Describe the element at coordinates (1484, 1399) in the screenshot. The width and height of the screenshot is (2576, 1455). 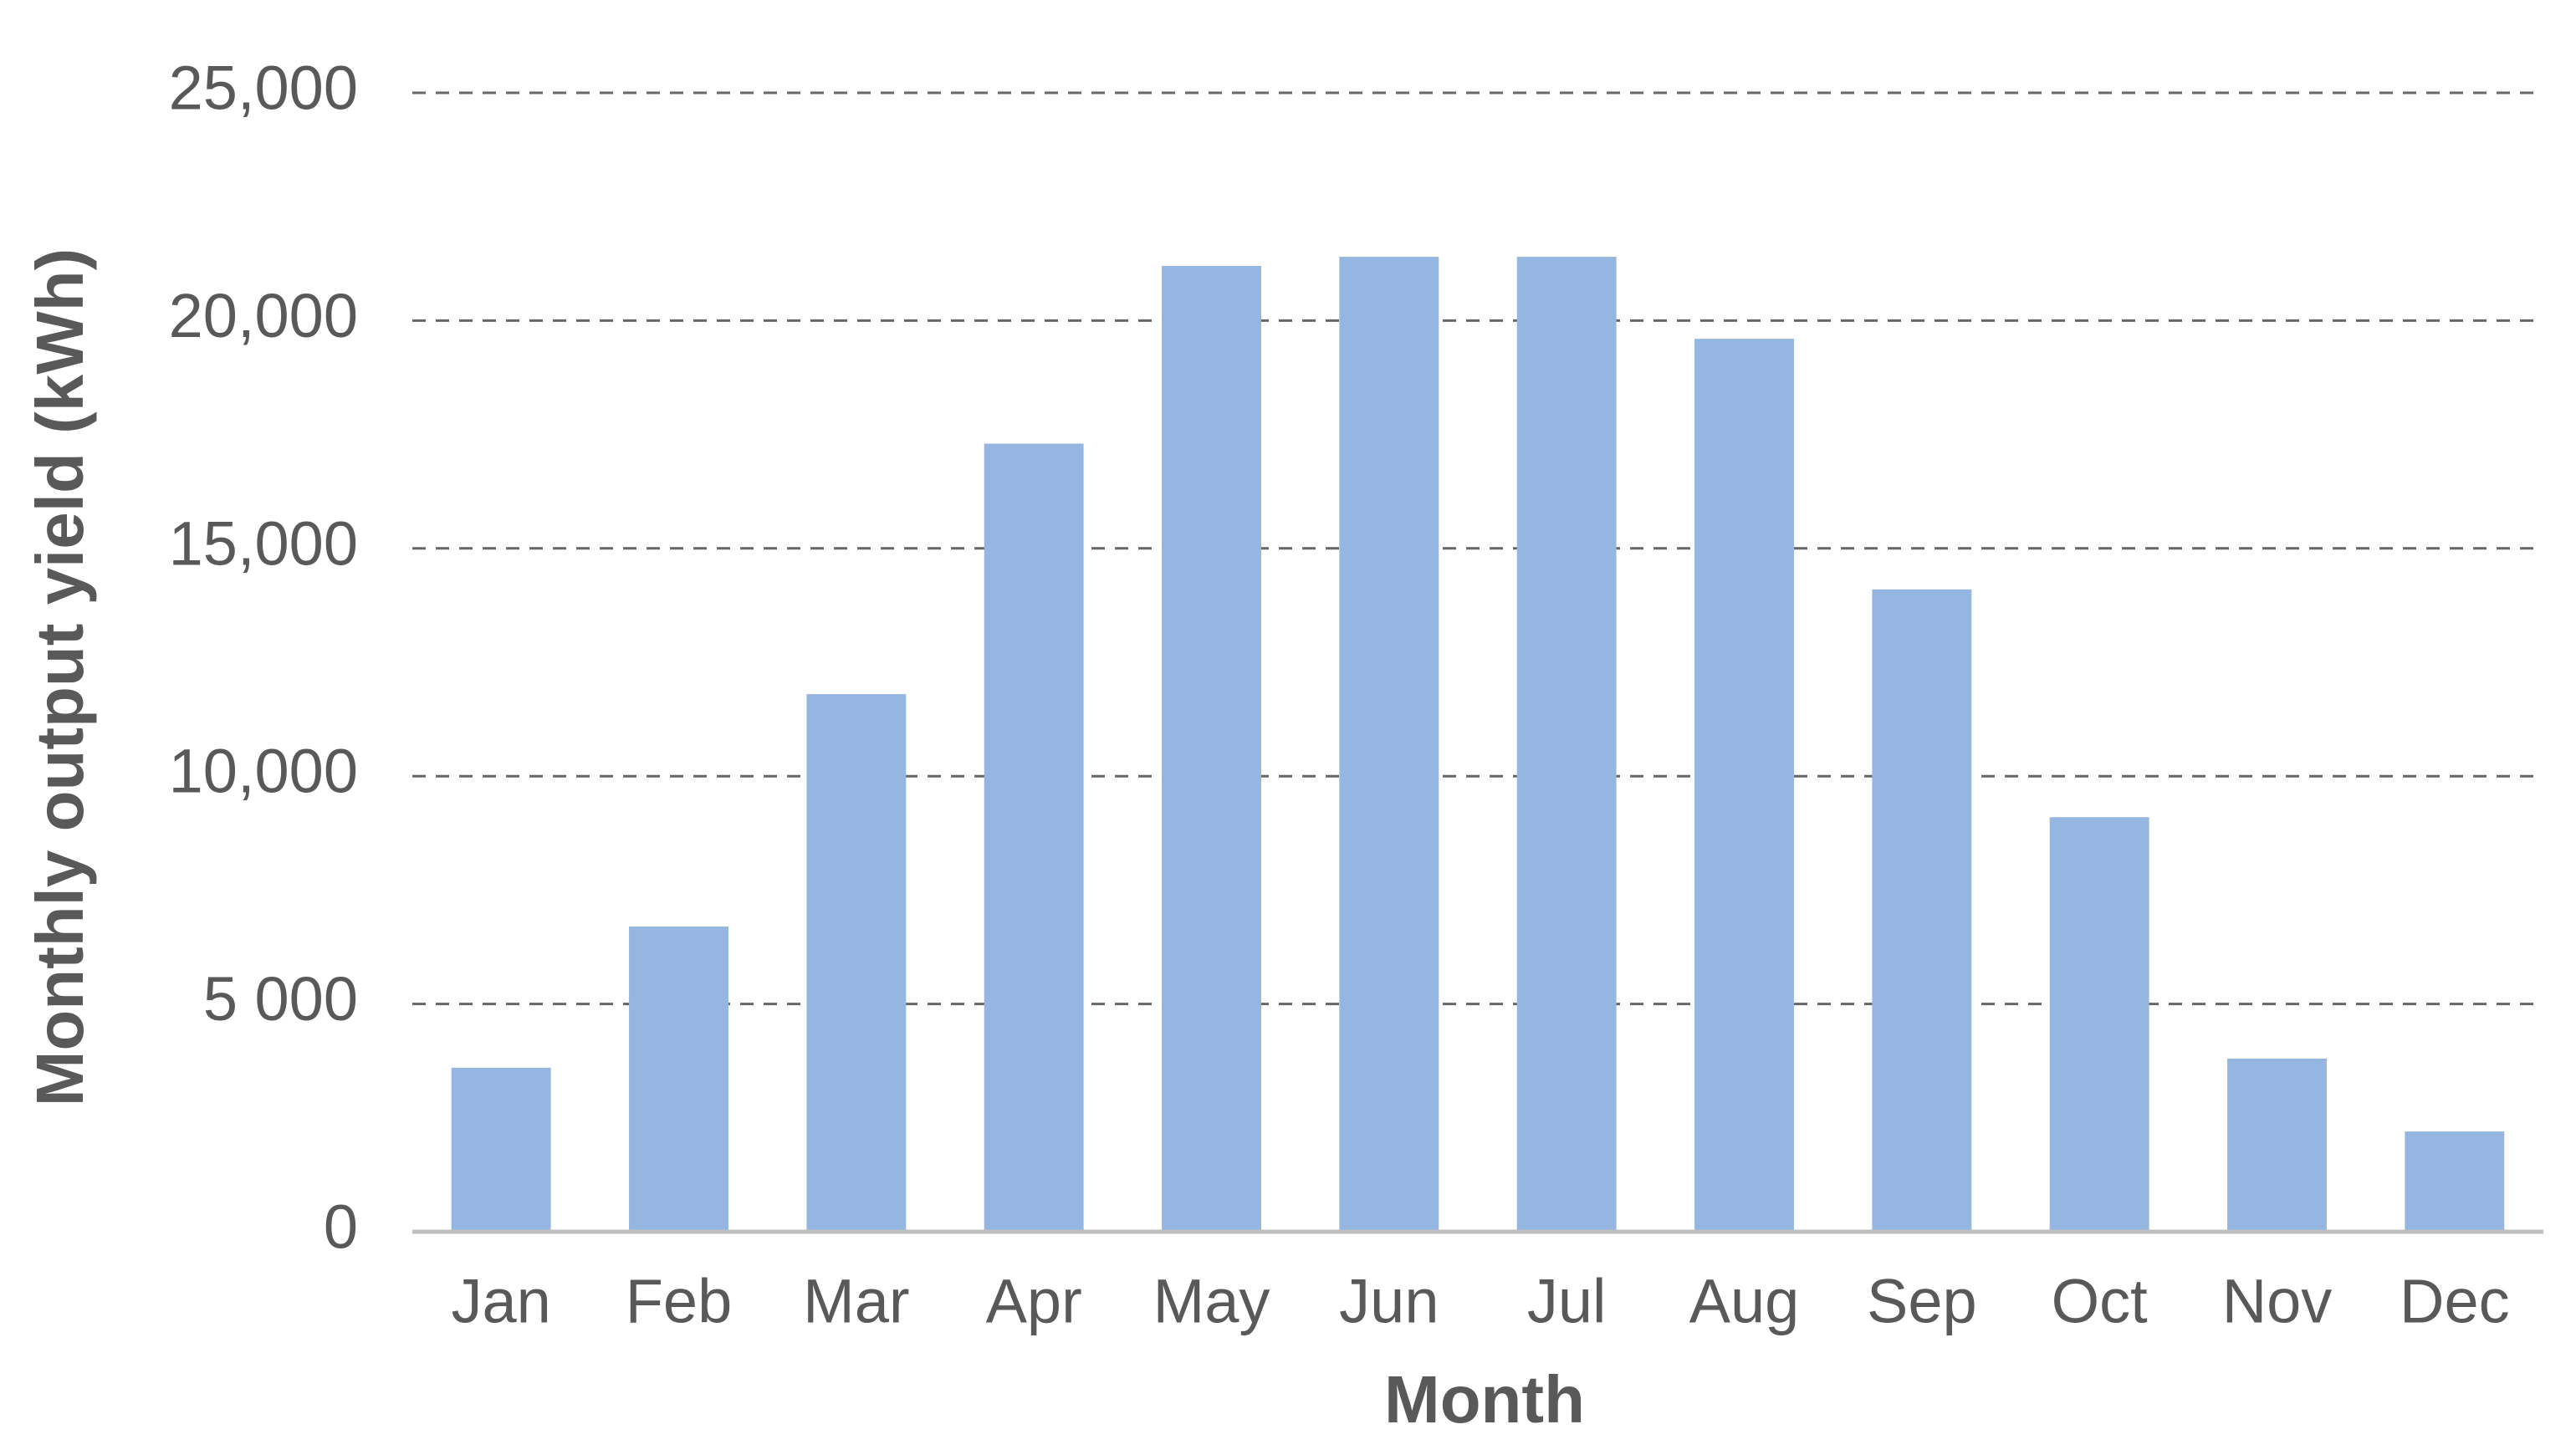
I see `x-axis-title: Month` at that location.